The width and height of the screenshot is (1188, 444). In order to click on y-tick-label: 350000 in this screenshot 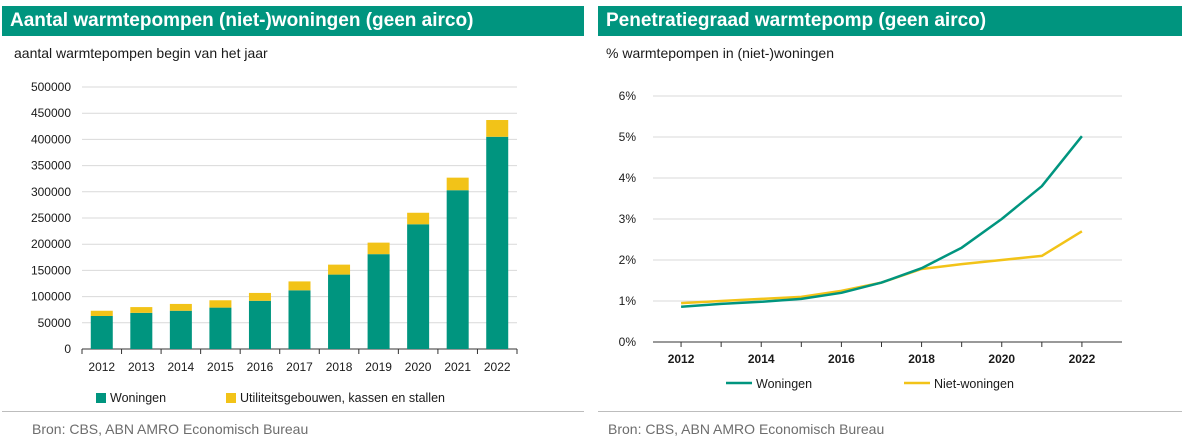, I will do `click(51, 166)`.